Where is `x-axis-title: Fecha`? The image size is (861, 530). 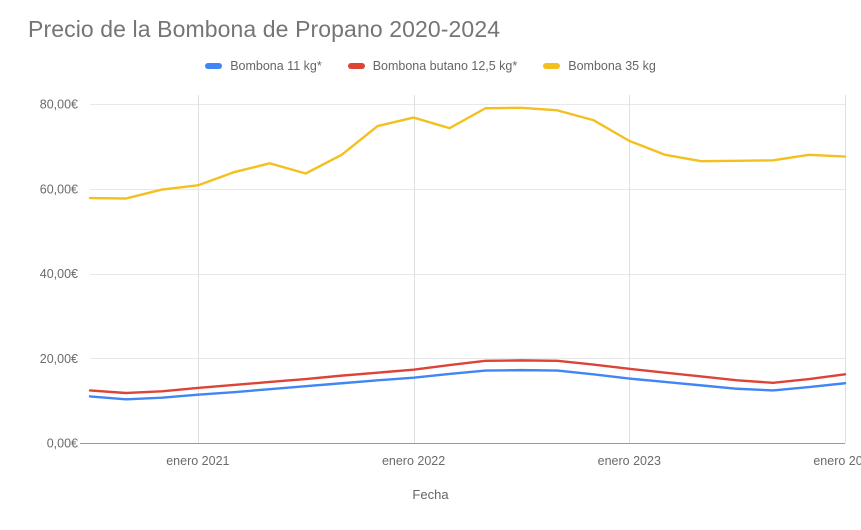 x-axis-title: Fecha is located at coordinates (430, 494).